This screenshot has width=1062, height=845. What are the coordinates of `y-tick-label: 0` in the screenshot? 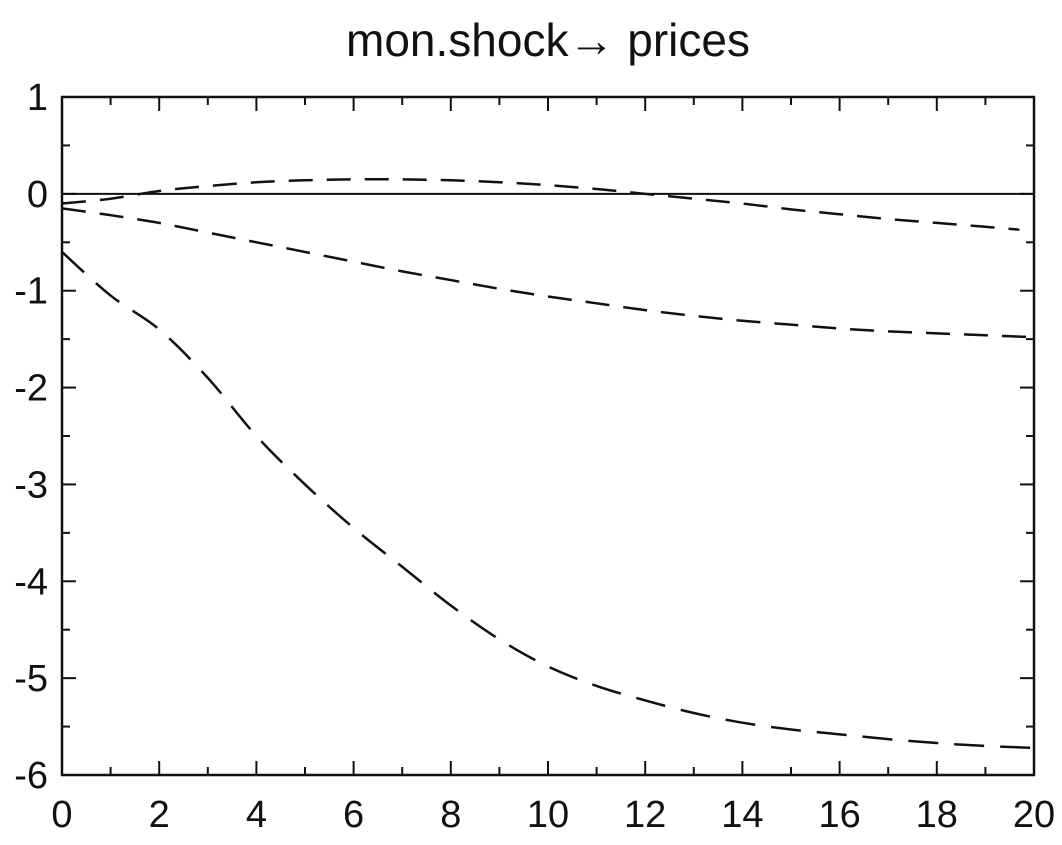 It's located at (37, 195).